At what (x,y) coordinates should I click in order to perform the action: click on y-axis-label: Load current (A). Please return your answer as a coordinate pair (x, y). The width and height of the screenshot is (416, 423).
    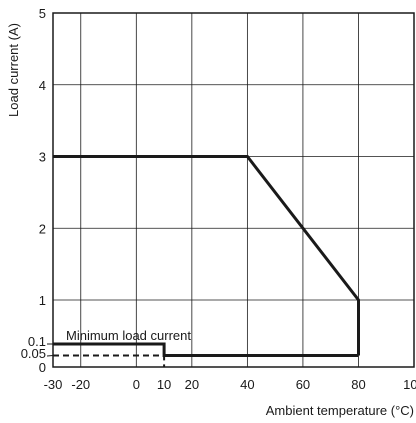
    Looking at the image, I should click on (13, 70).